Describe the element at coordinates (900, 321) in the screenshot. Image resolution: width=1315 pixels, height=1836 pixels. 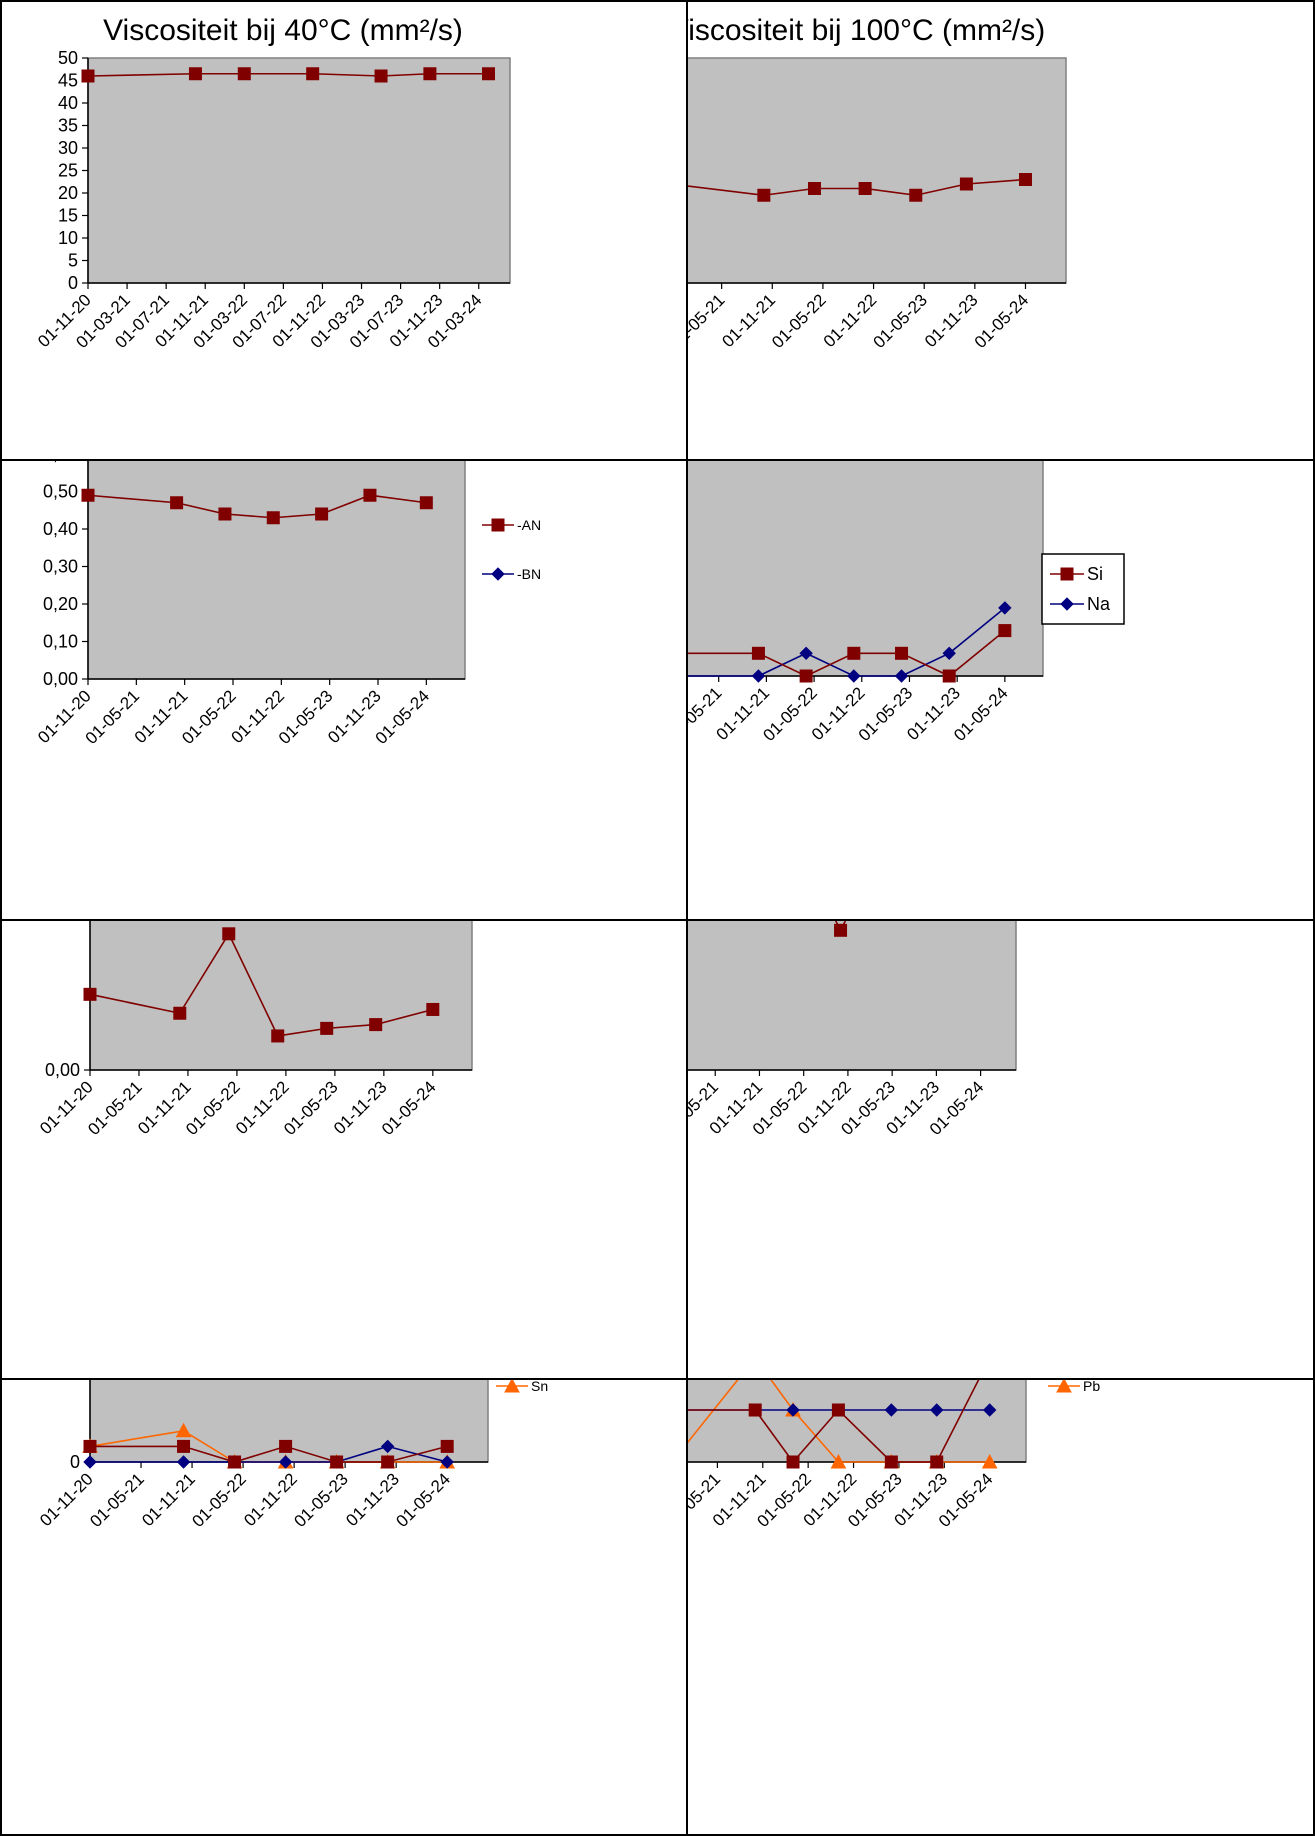
I see `visc100-x-tick-label: 01-05-23` at that location.